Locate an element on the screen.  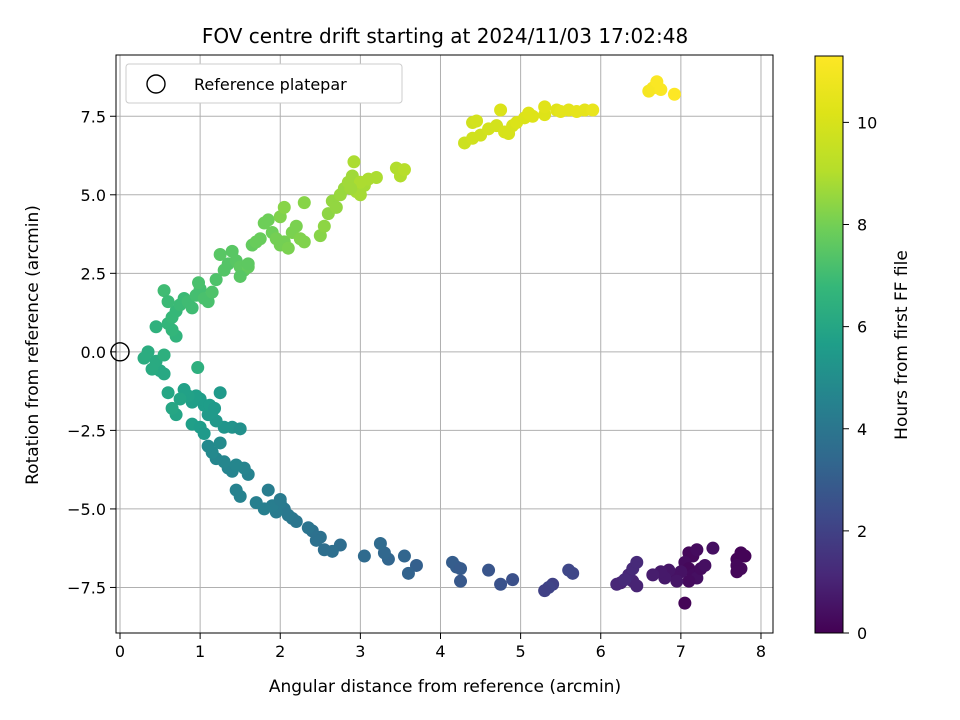
x-tick-label: 7 is located at coordinates (681, 651).